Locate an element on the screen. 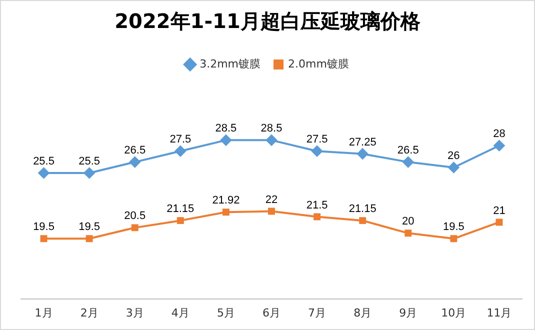 The image size is (535, 330). x-tick-label: 10月 is located at coordinates (453, 313).